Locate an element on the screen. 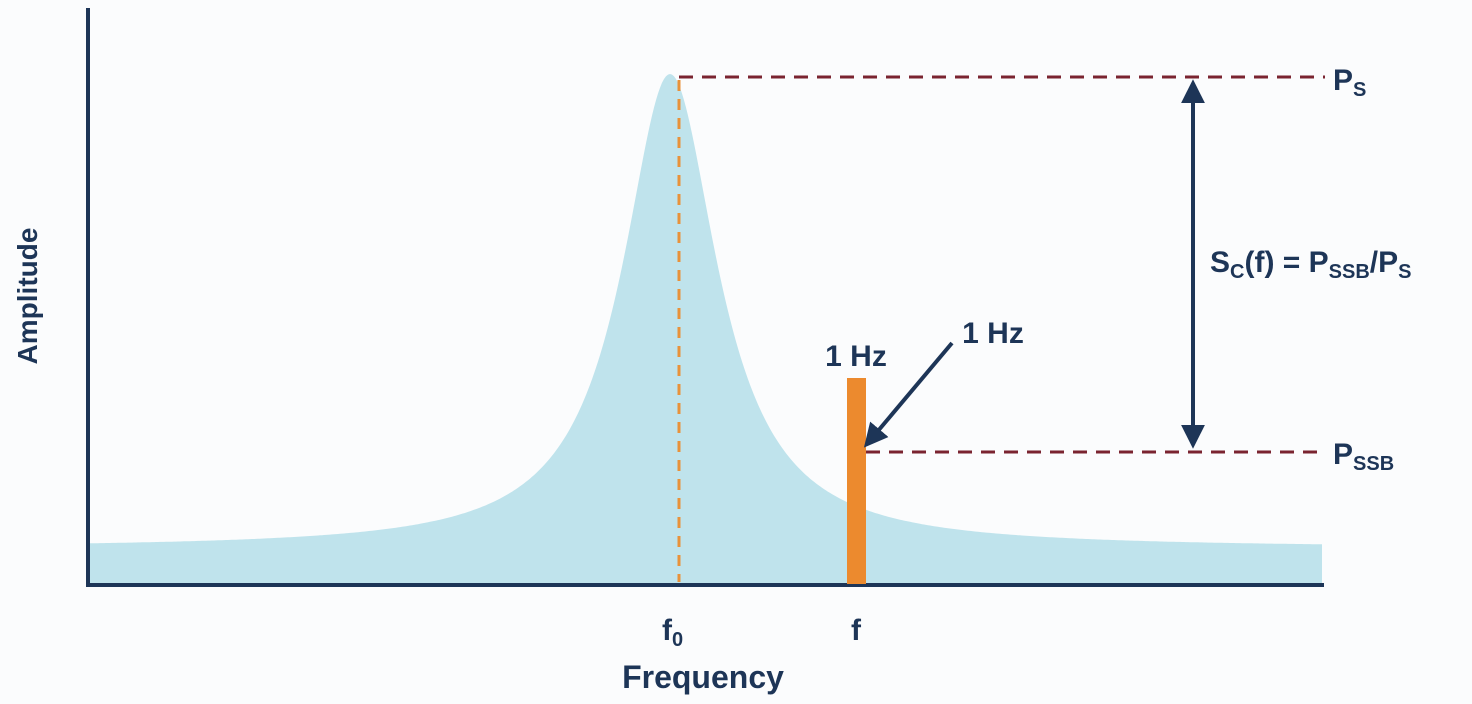 The image size is (1472, 704). 1hz-bandwidth-bar is located at coordinates (856, 481).